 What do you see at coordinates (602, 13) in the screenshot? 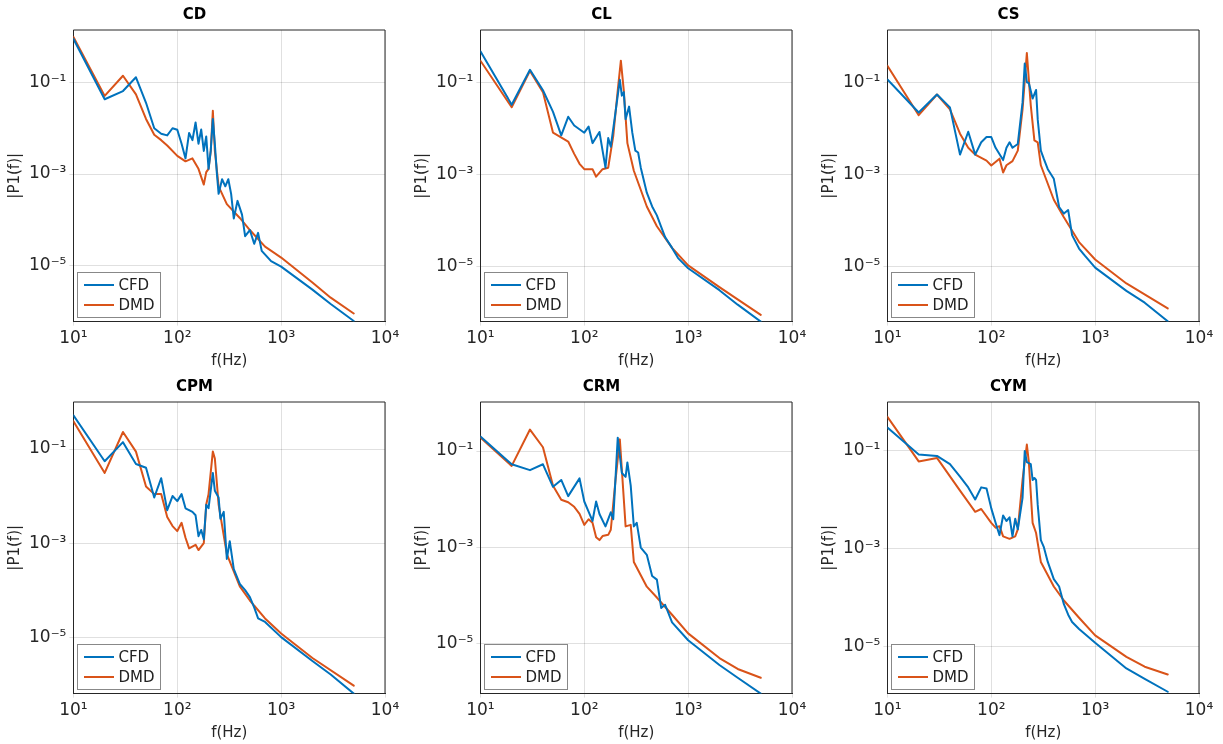
I see `chart-title: CL` at bounding box center [602, 13].